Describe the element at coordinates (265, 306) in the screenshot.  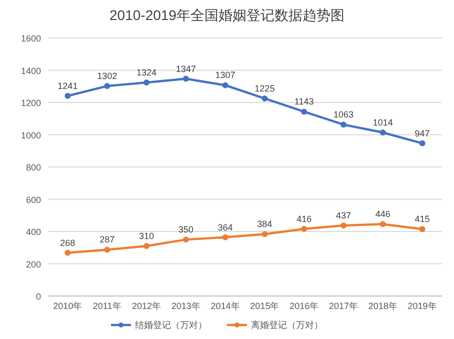
I see `xtick: 2015年` at that location.